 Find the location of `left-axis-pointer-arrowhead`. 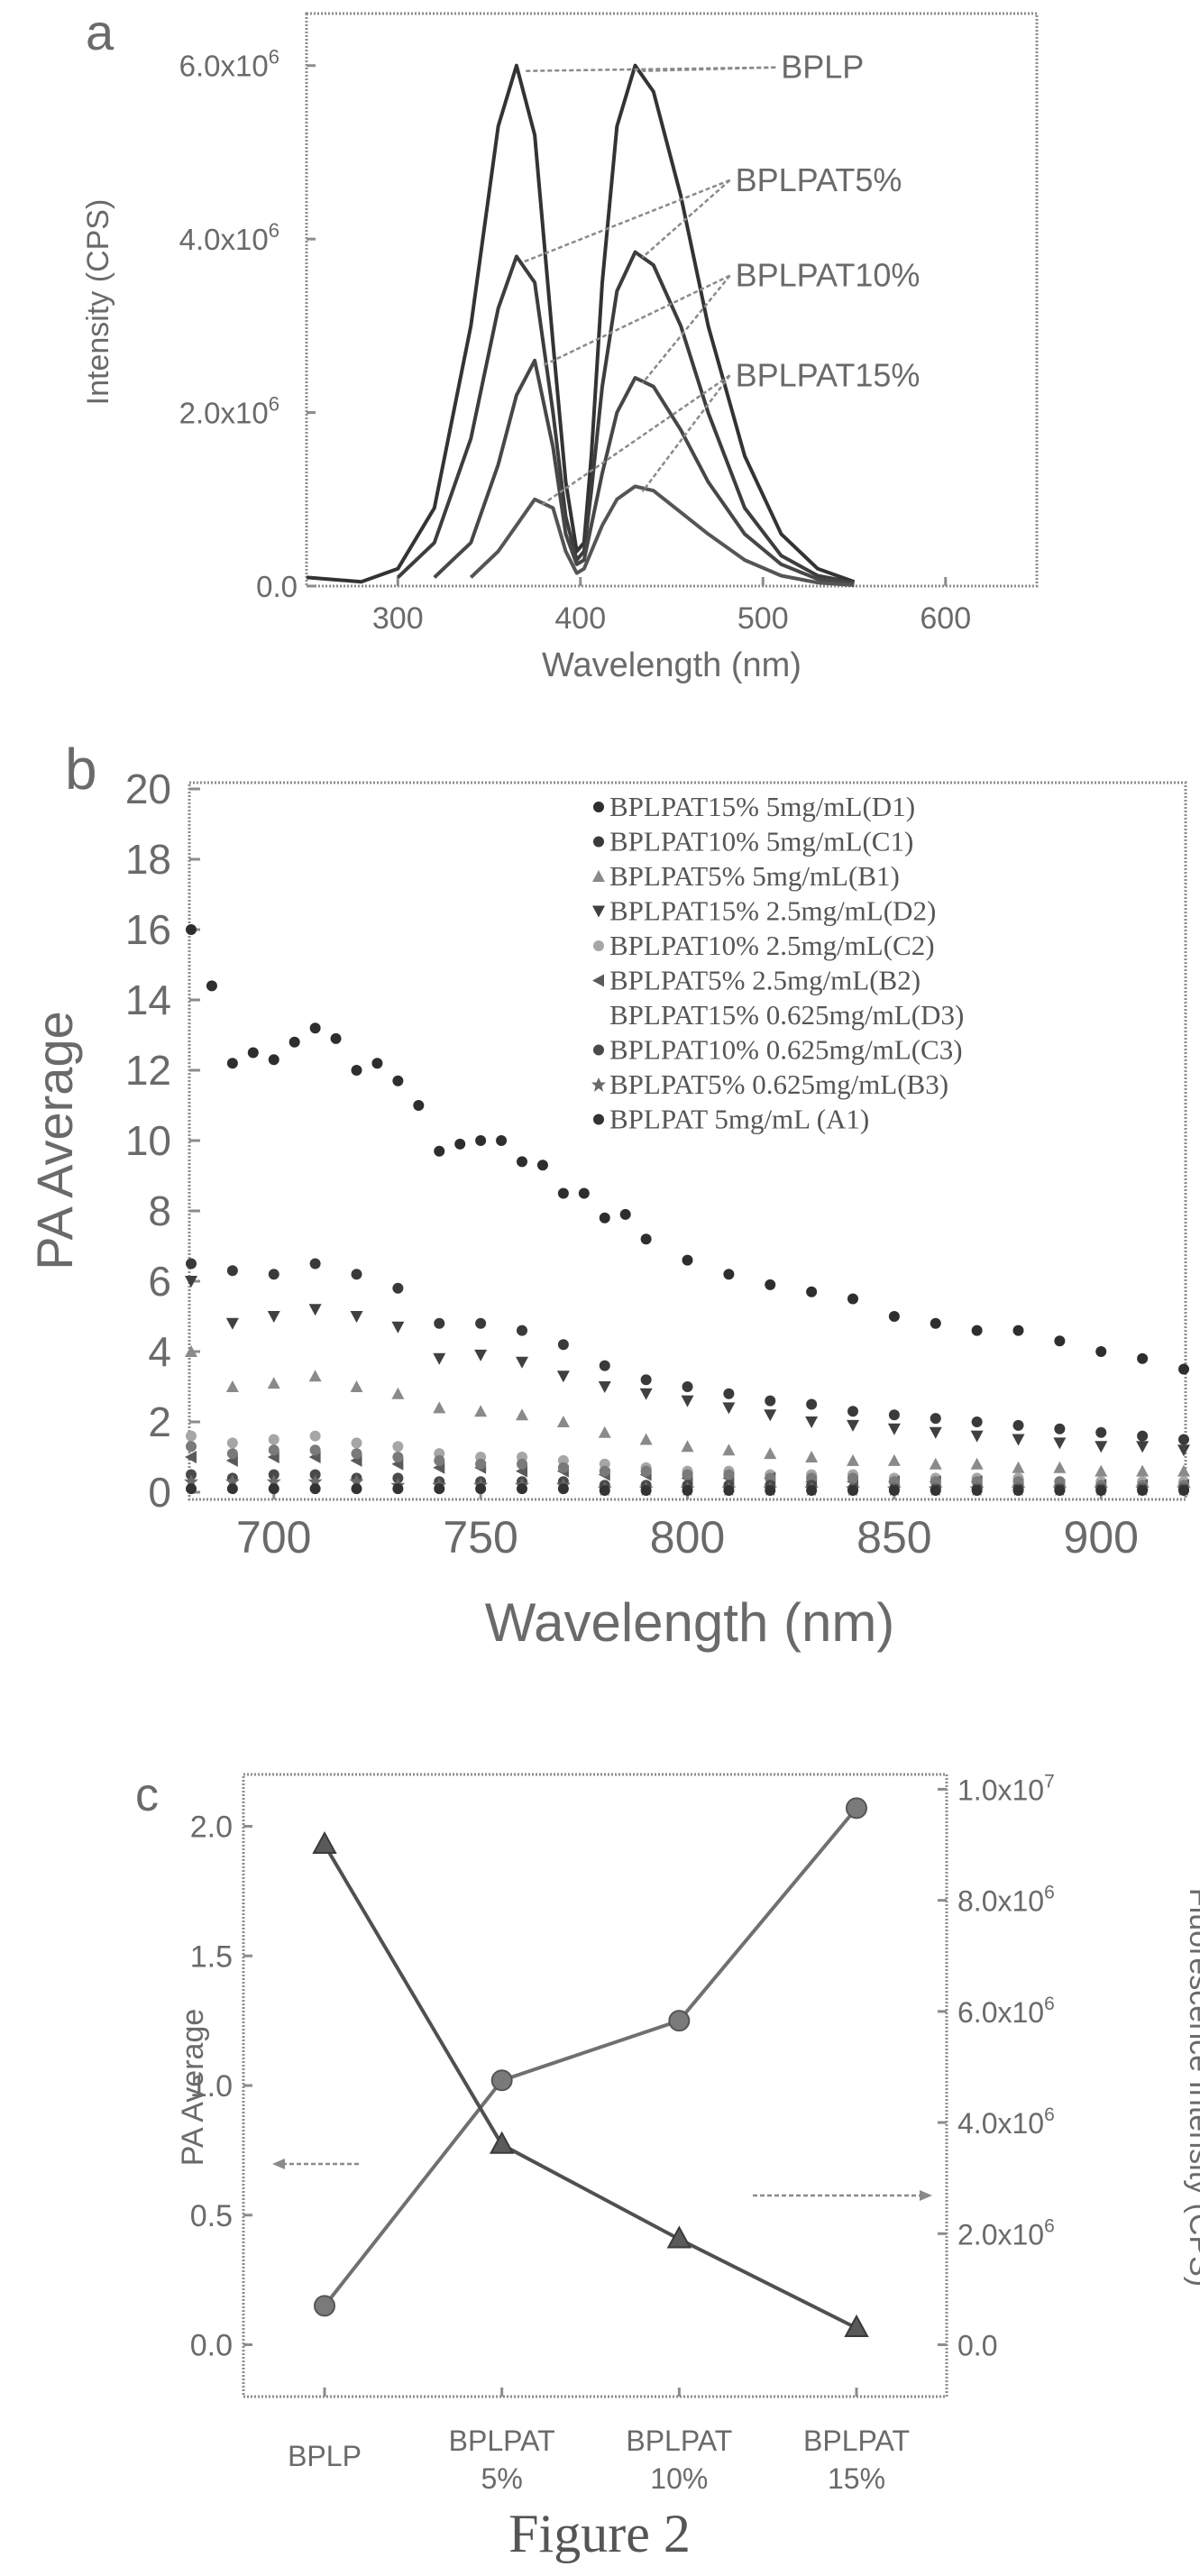

left-axis-pointer-arrowhead is located at coordinates (278, 2164).